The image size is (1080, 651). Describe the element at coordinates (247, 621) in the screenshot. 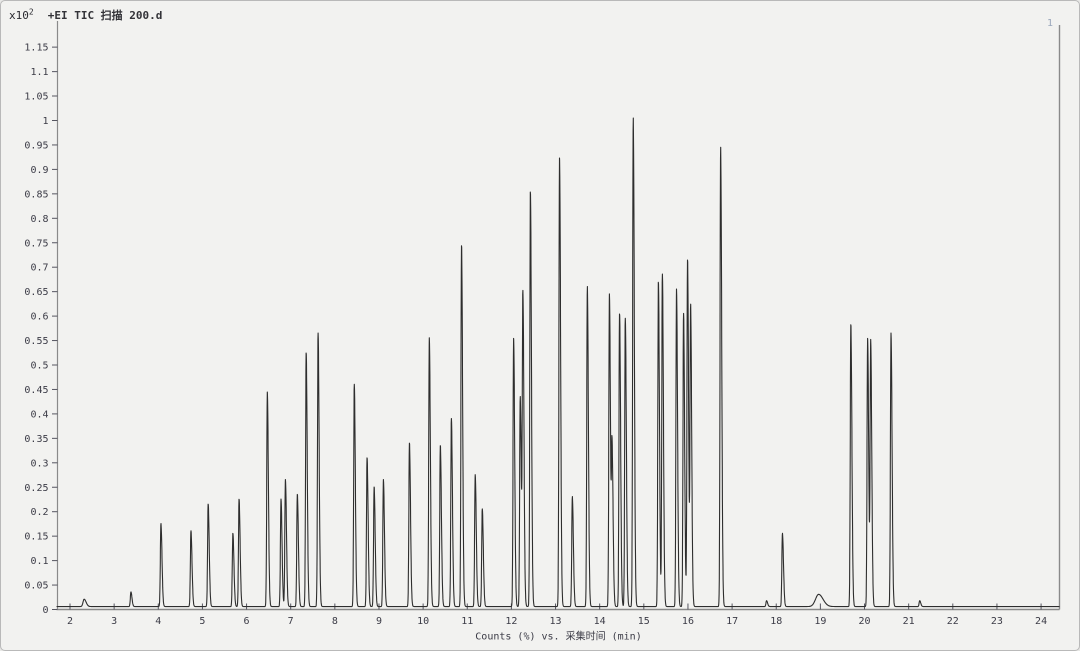

I see `x-tick-label: 6` at that location.